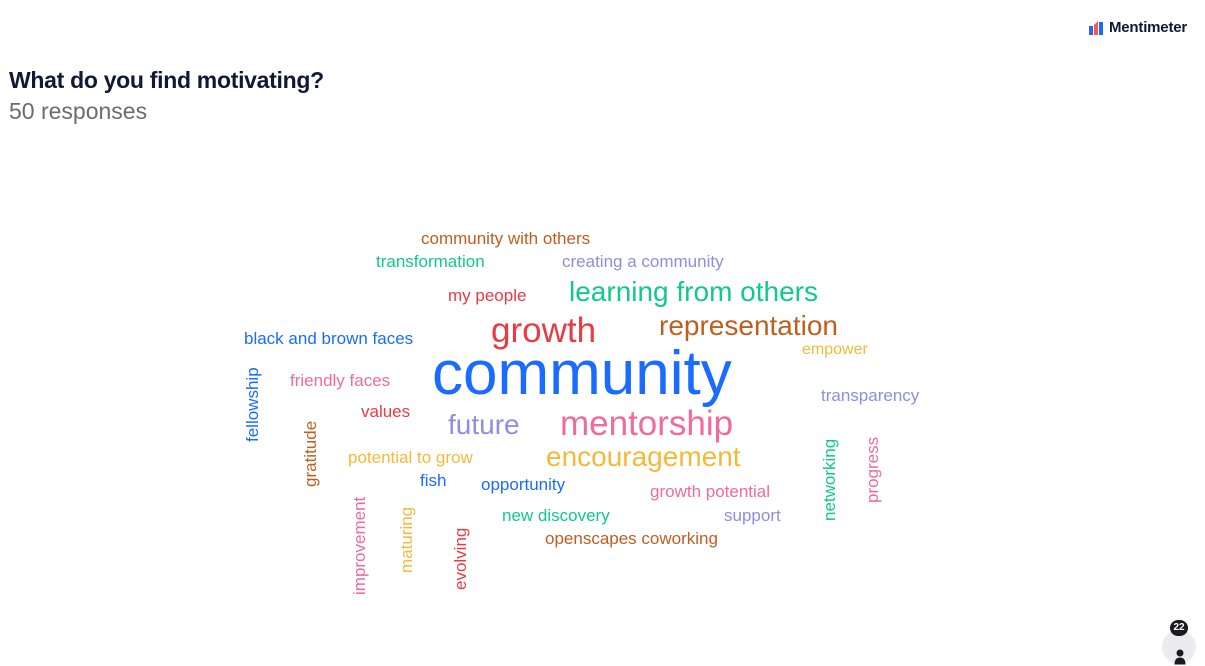  I want to click on cloud-word: growth potential, so click(710, 491).